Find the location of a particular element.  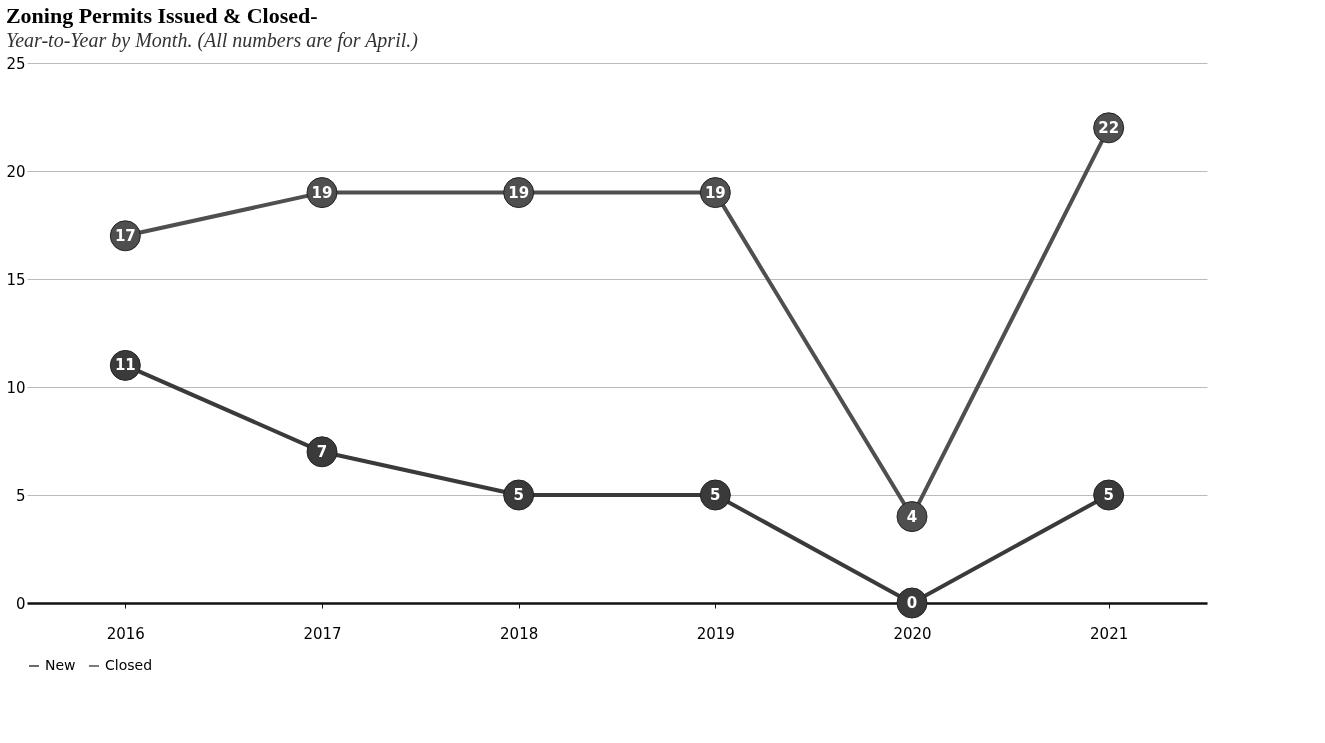

y-tick-label: 10 is located at coordinates (16, 387).